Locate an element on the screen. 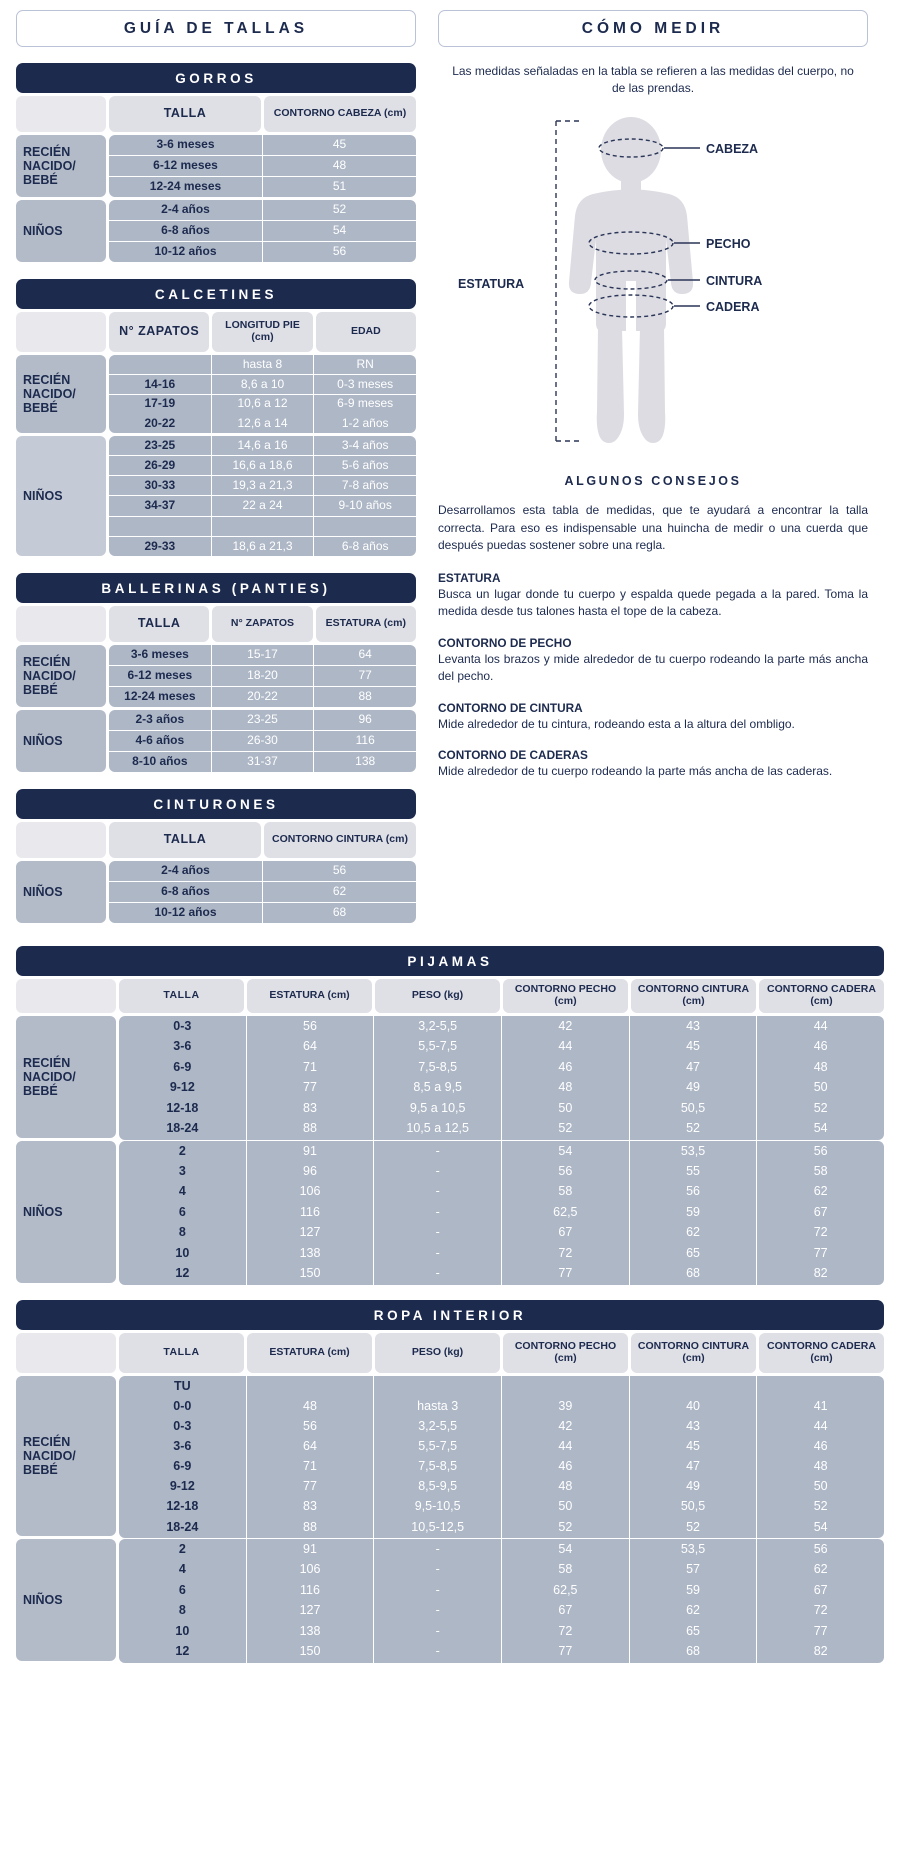  table-row: 6 116-62,5 59 67 is located at coordinates (502, 1590).